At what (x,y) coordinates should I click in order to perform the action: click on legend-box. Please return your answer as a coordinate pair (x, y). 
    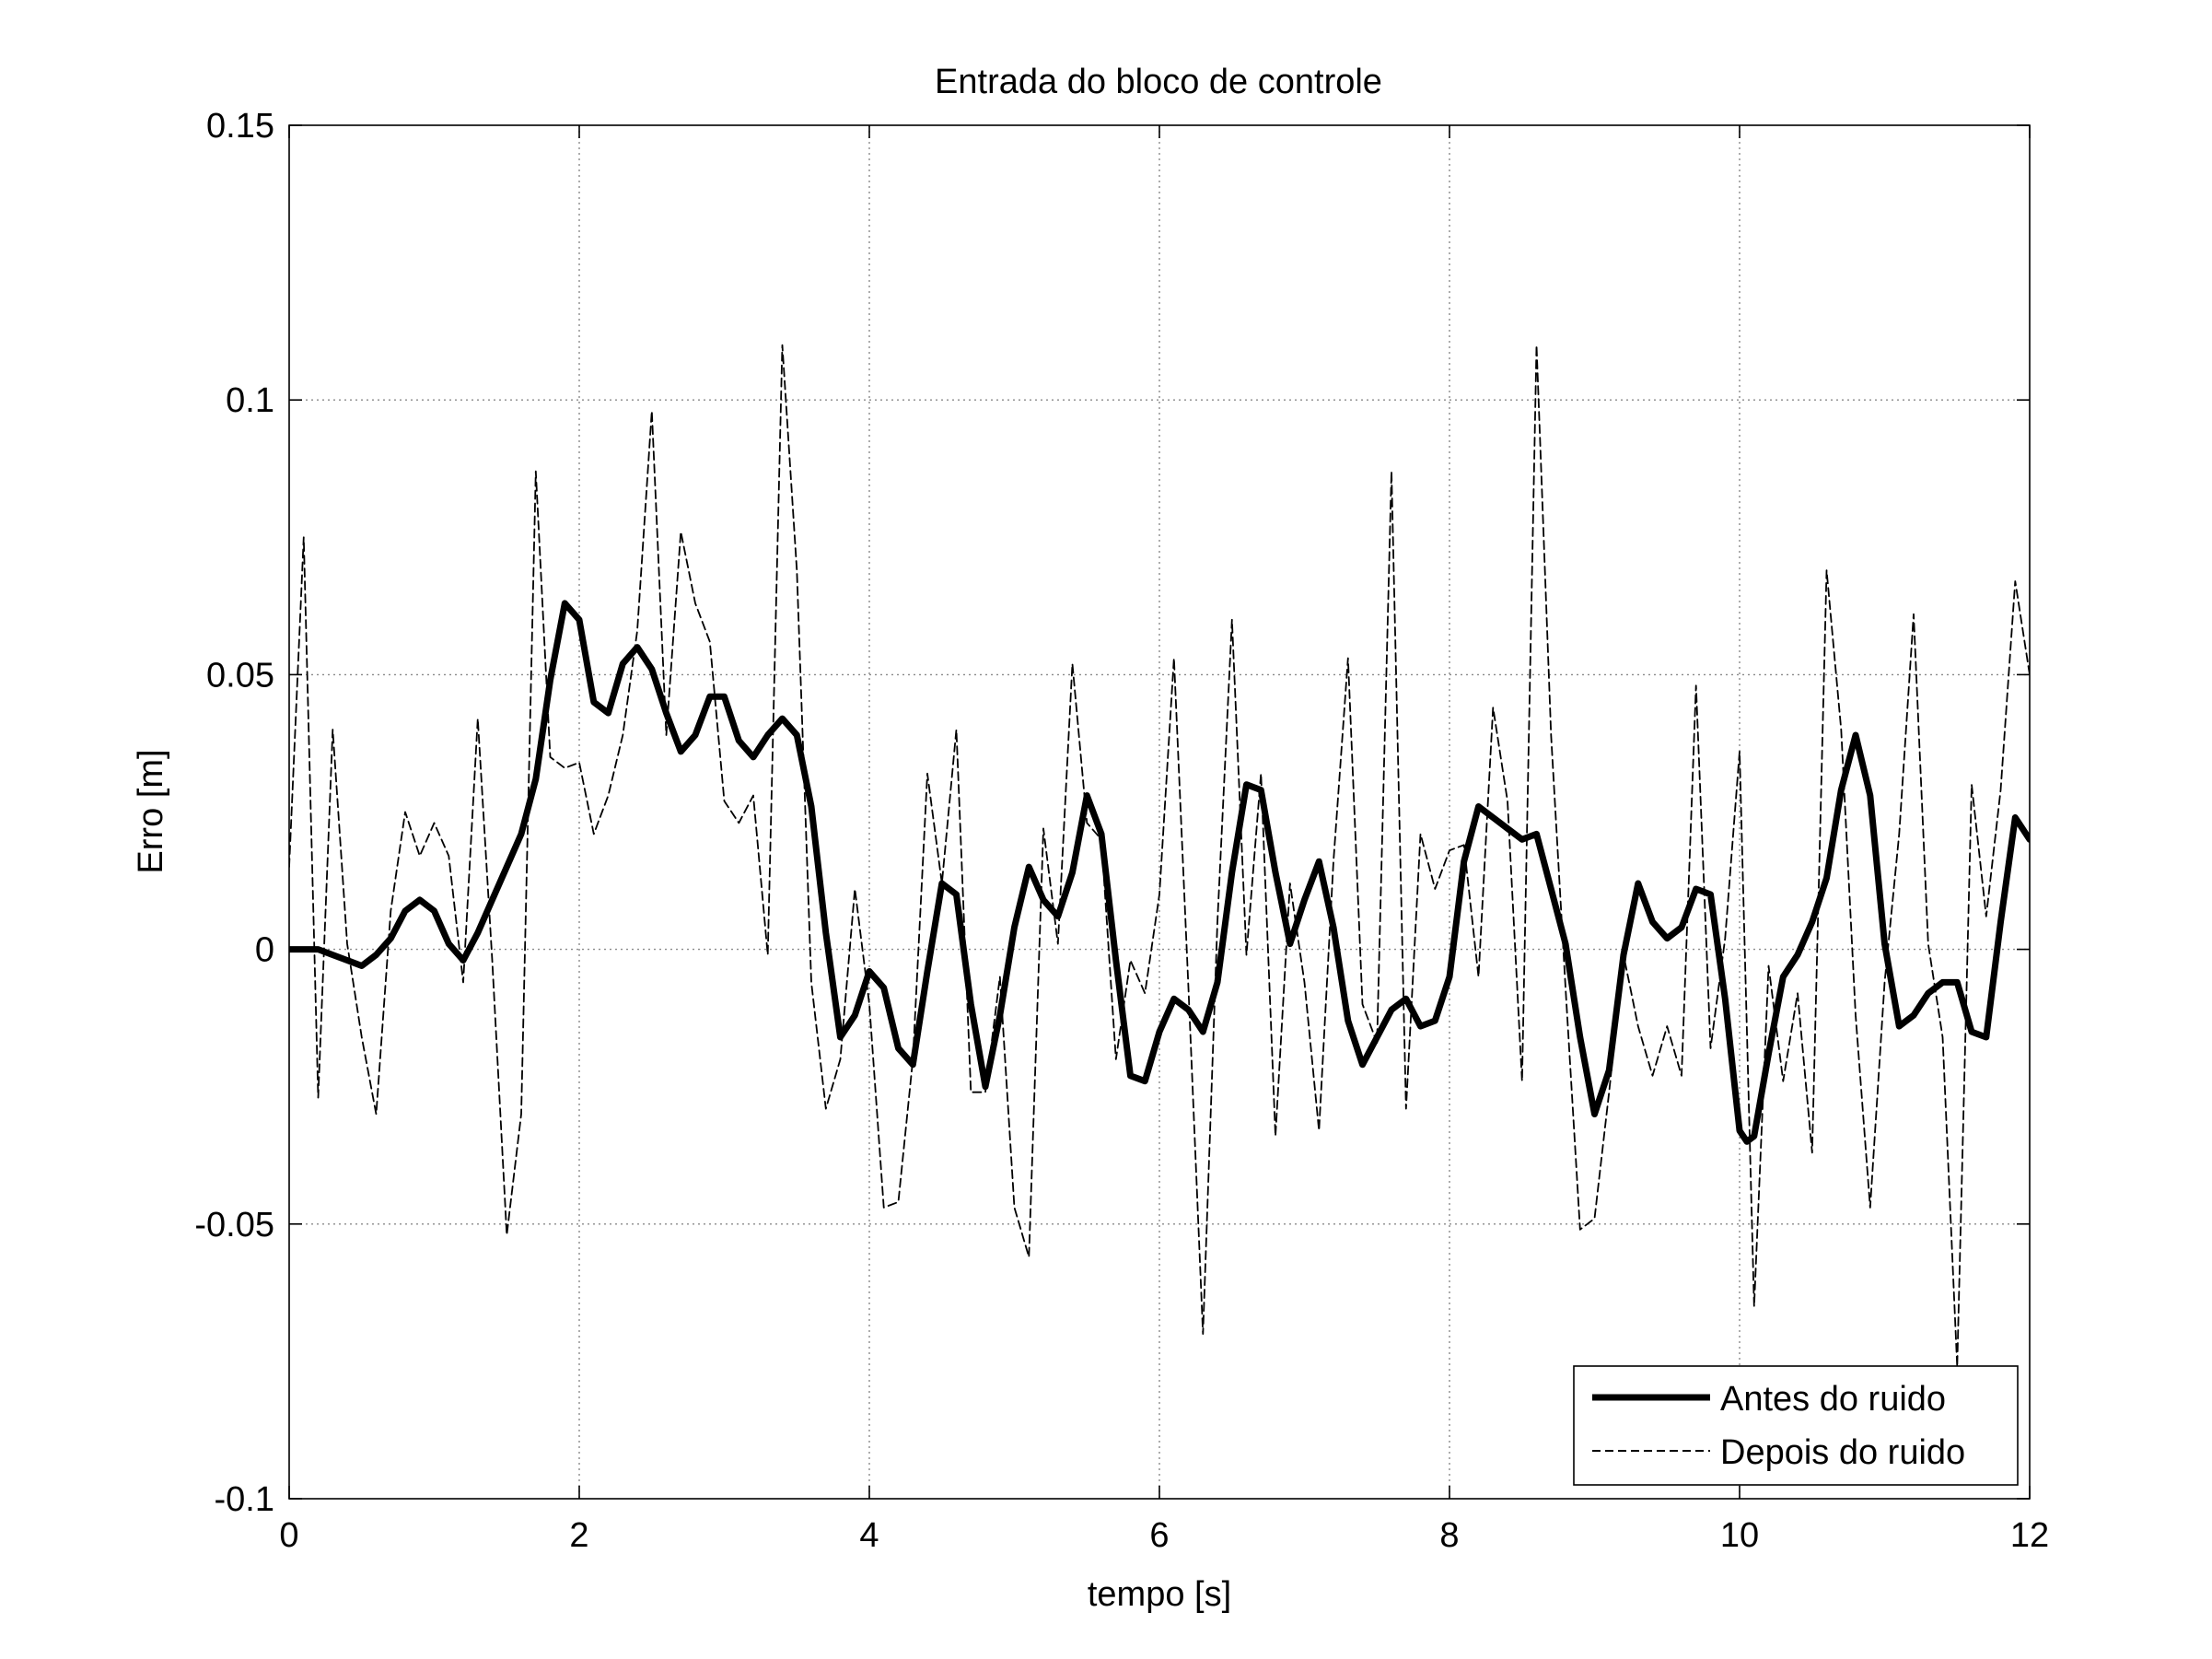
    Looking at the image, I should click on (1796, 1425).